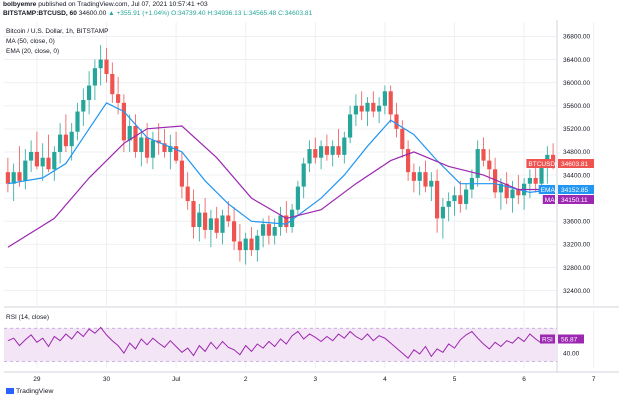 The width and height of the screenshot is (619, 402). What do you see at coordinates (29, 391) in the screenshot?
I see `footer: TradingView` at bounding box center [29, 391].